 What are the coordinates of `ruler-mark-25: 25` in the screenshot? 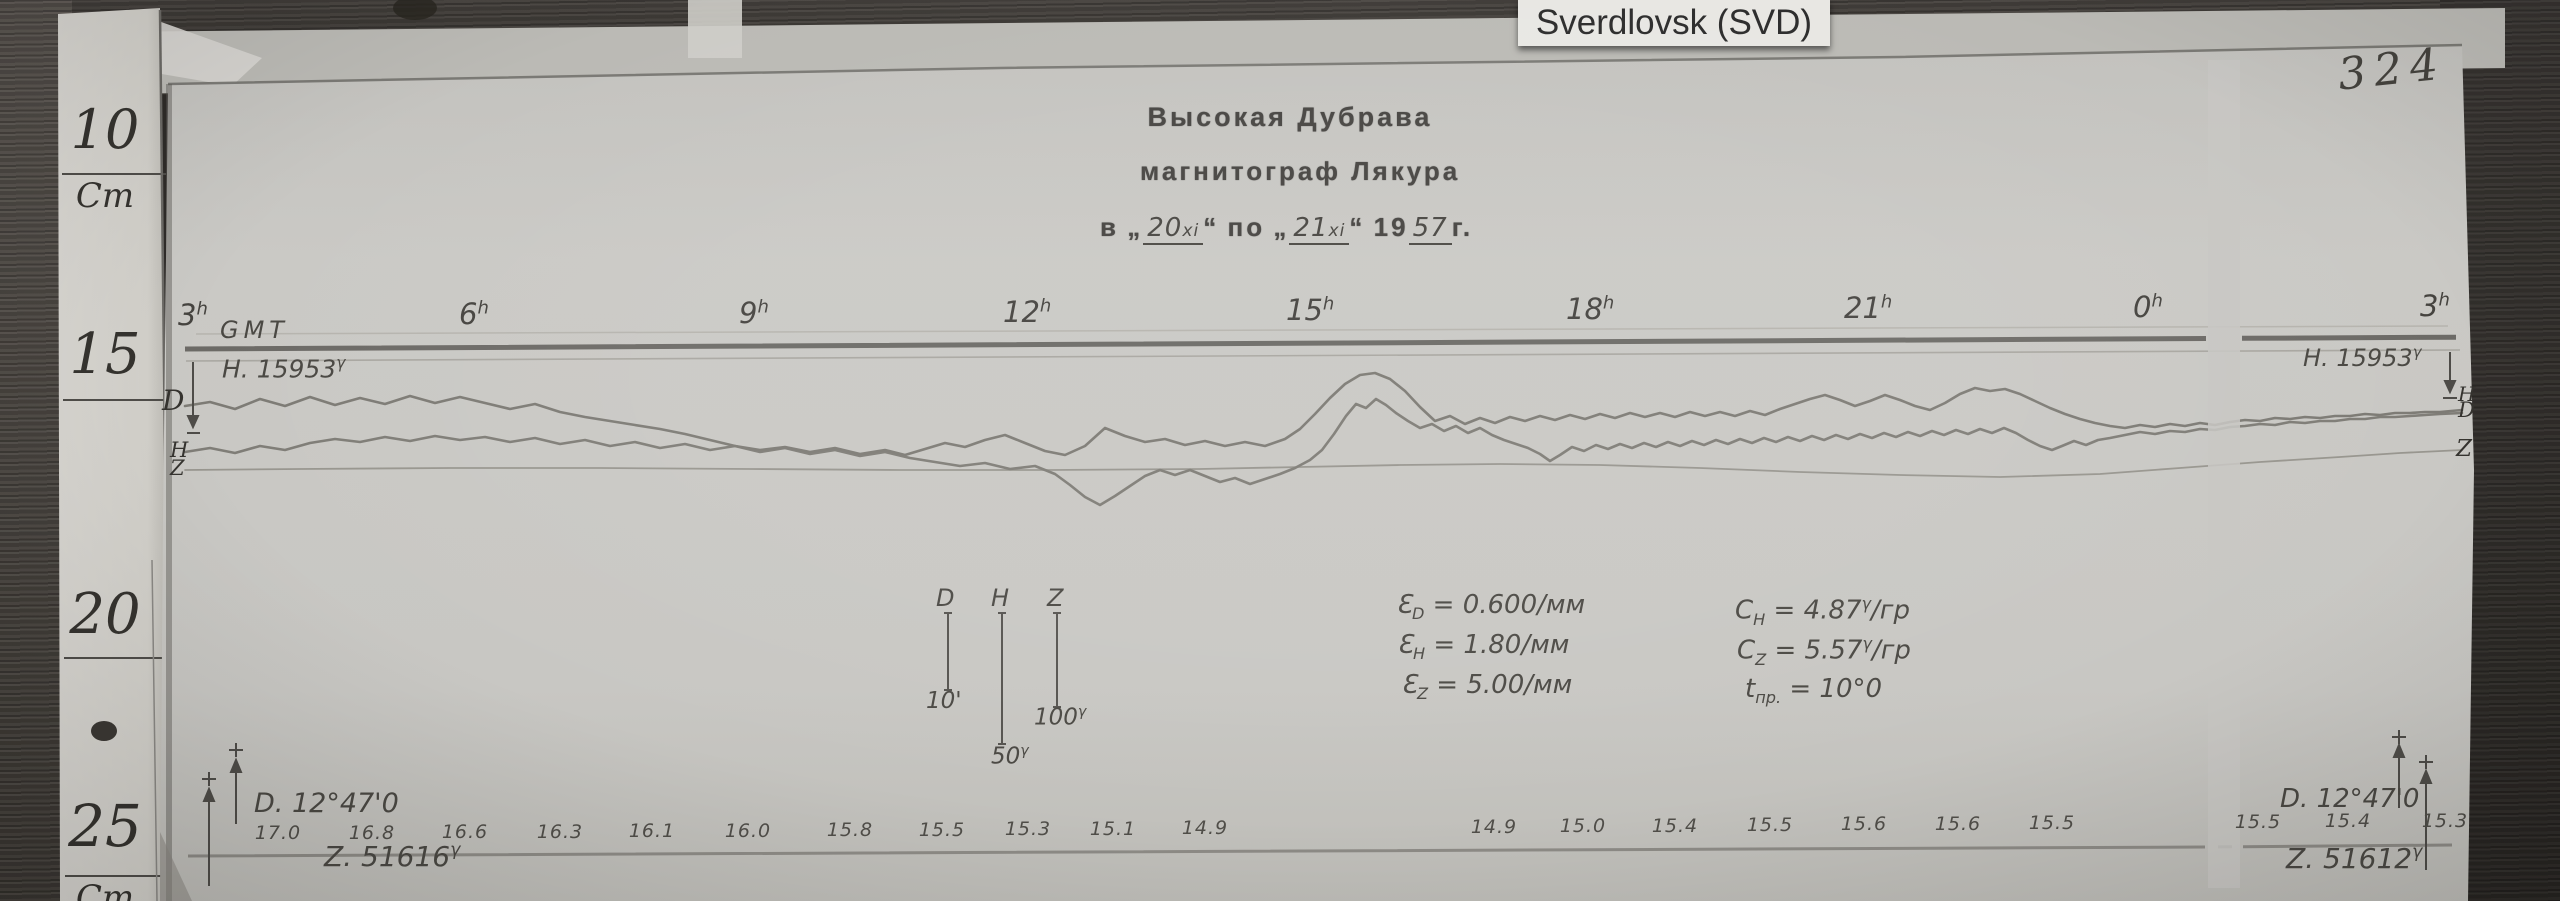 It's located at (105, 826).